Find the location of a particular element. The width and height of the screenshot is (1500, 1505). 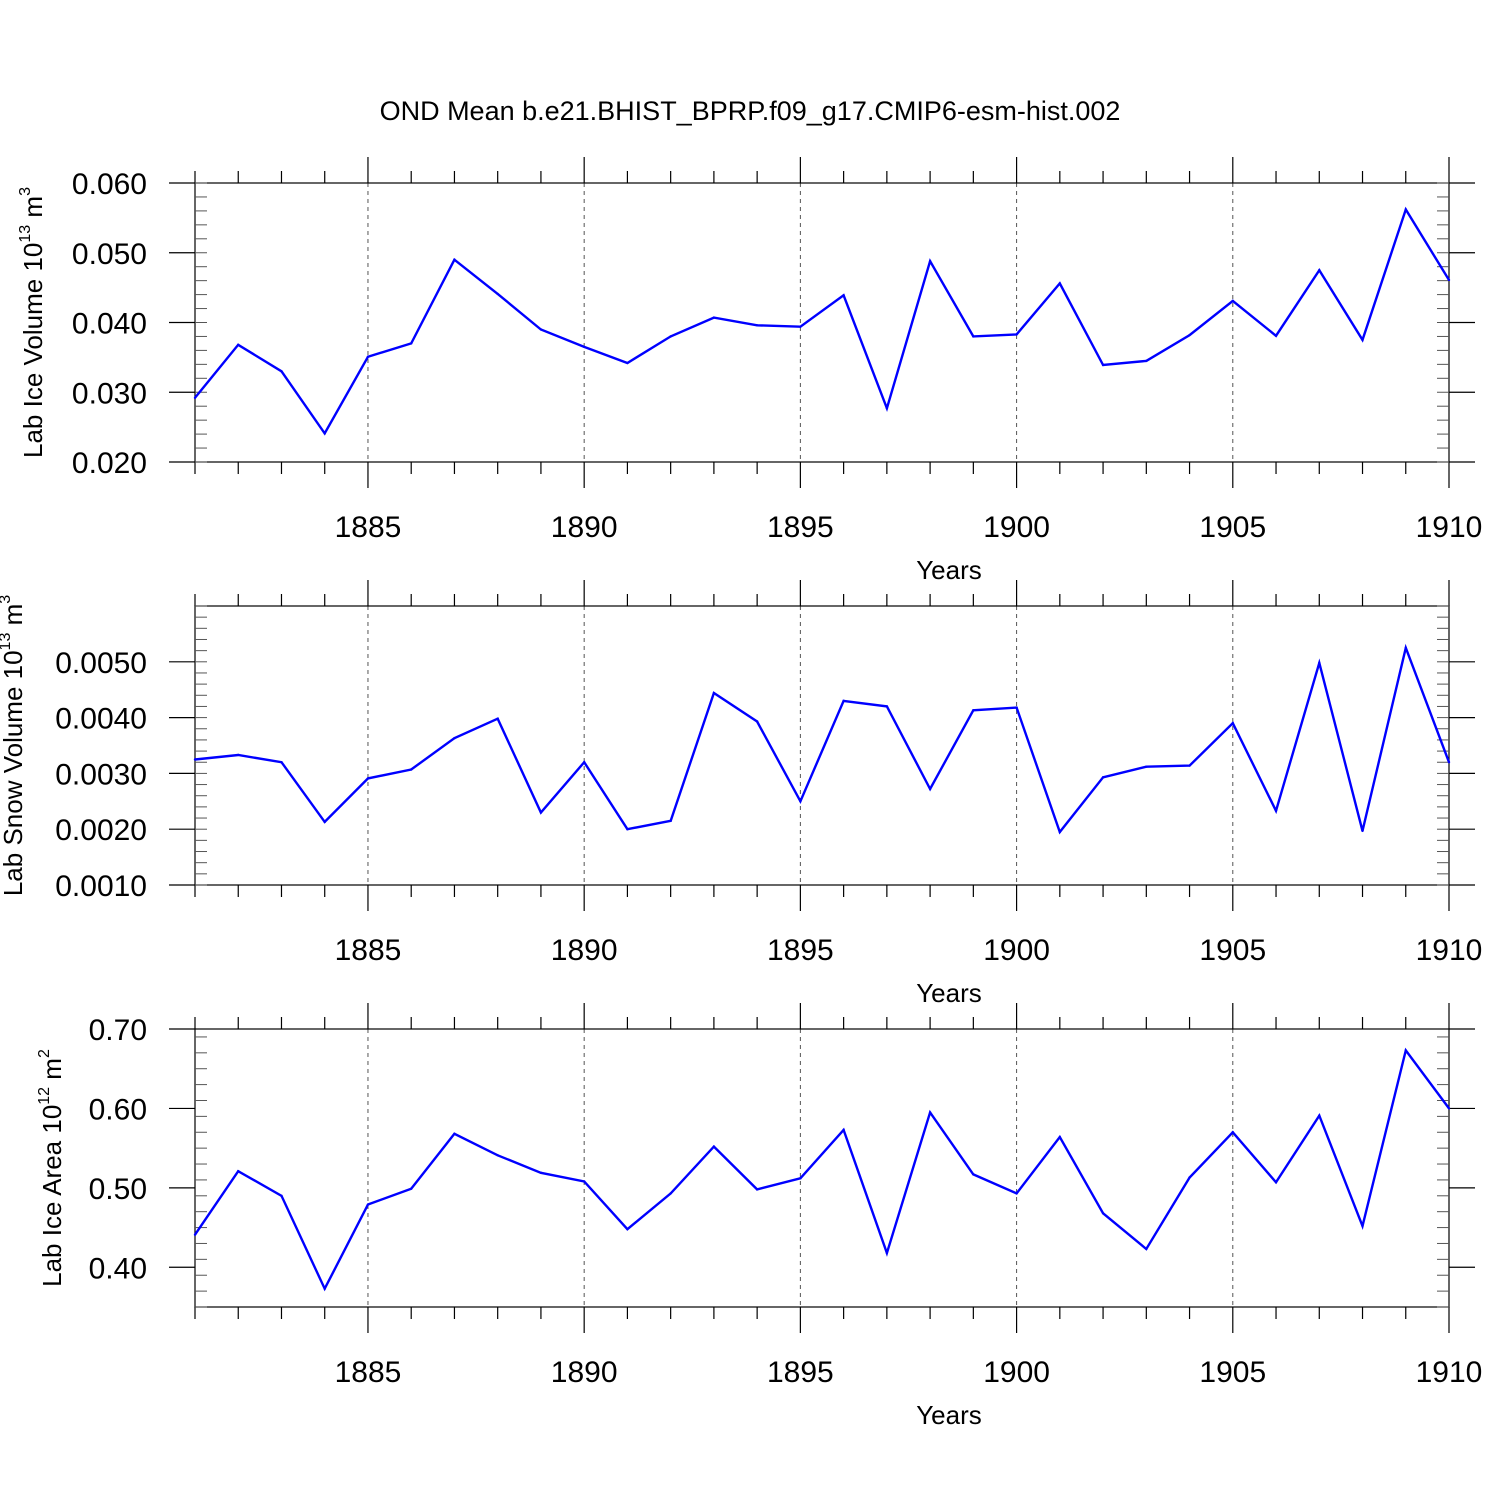

y-tick-label: 0.0010 is located at coordinates (101, 886).